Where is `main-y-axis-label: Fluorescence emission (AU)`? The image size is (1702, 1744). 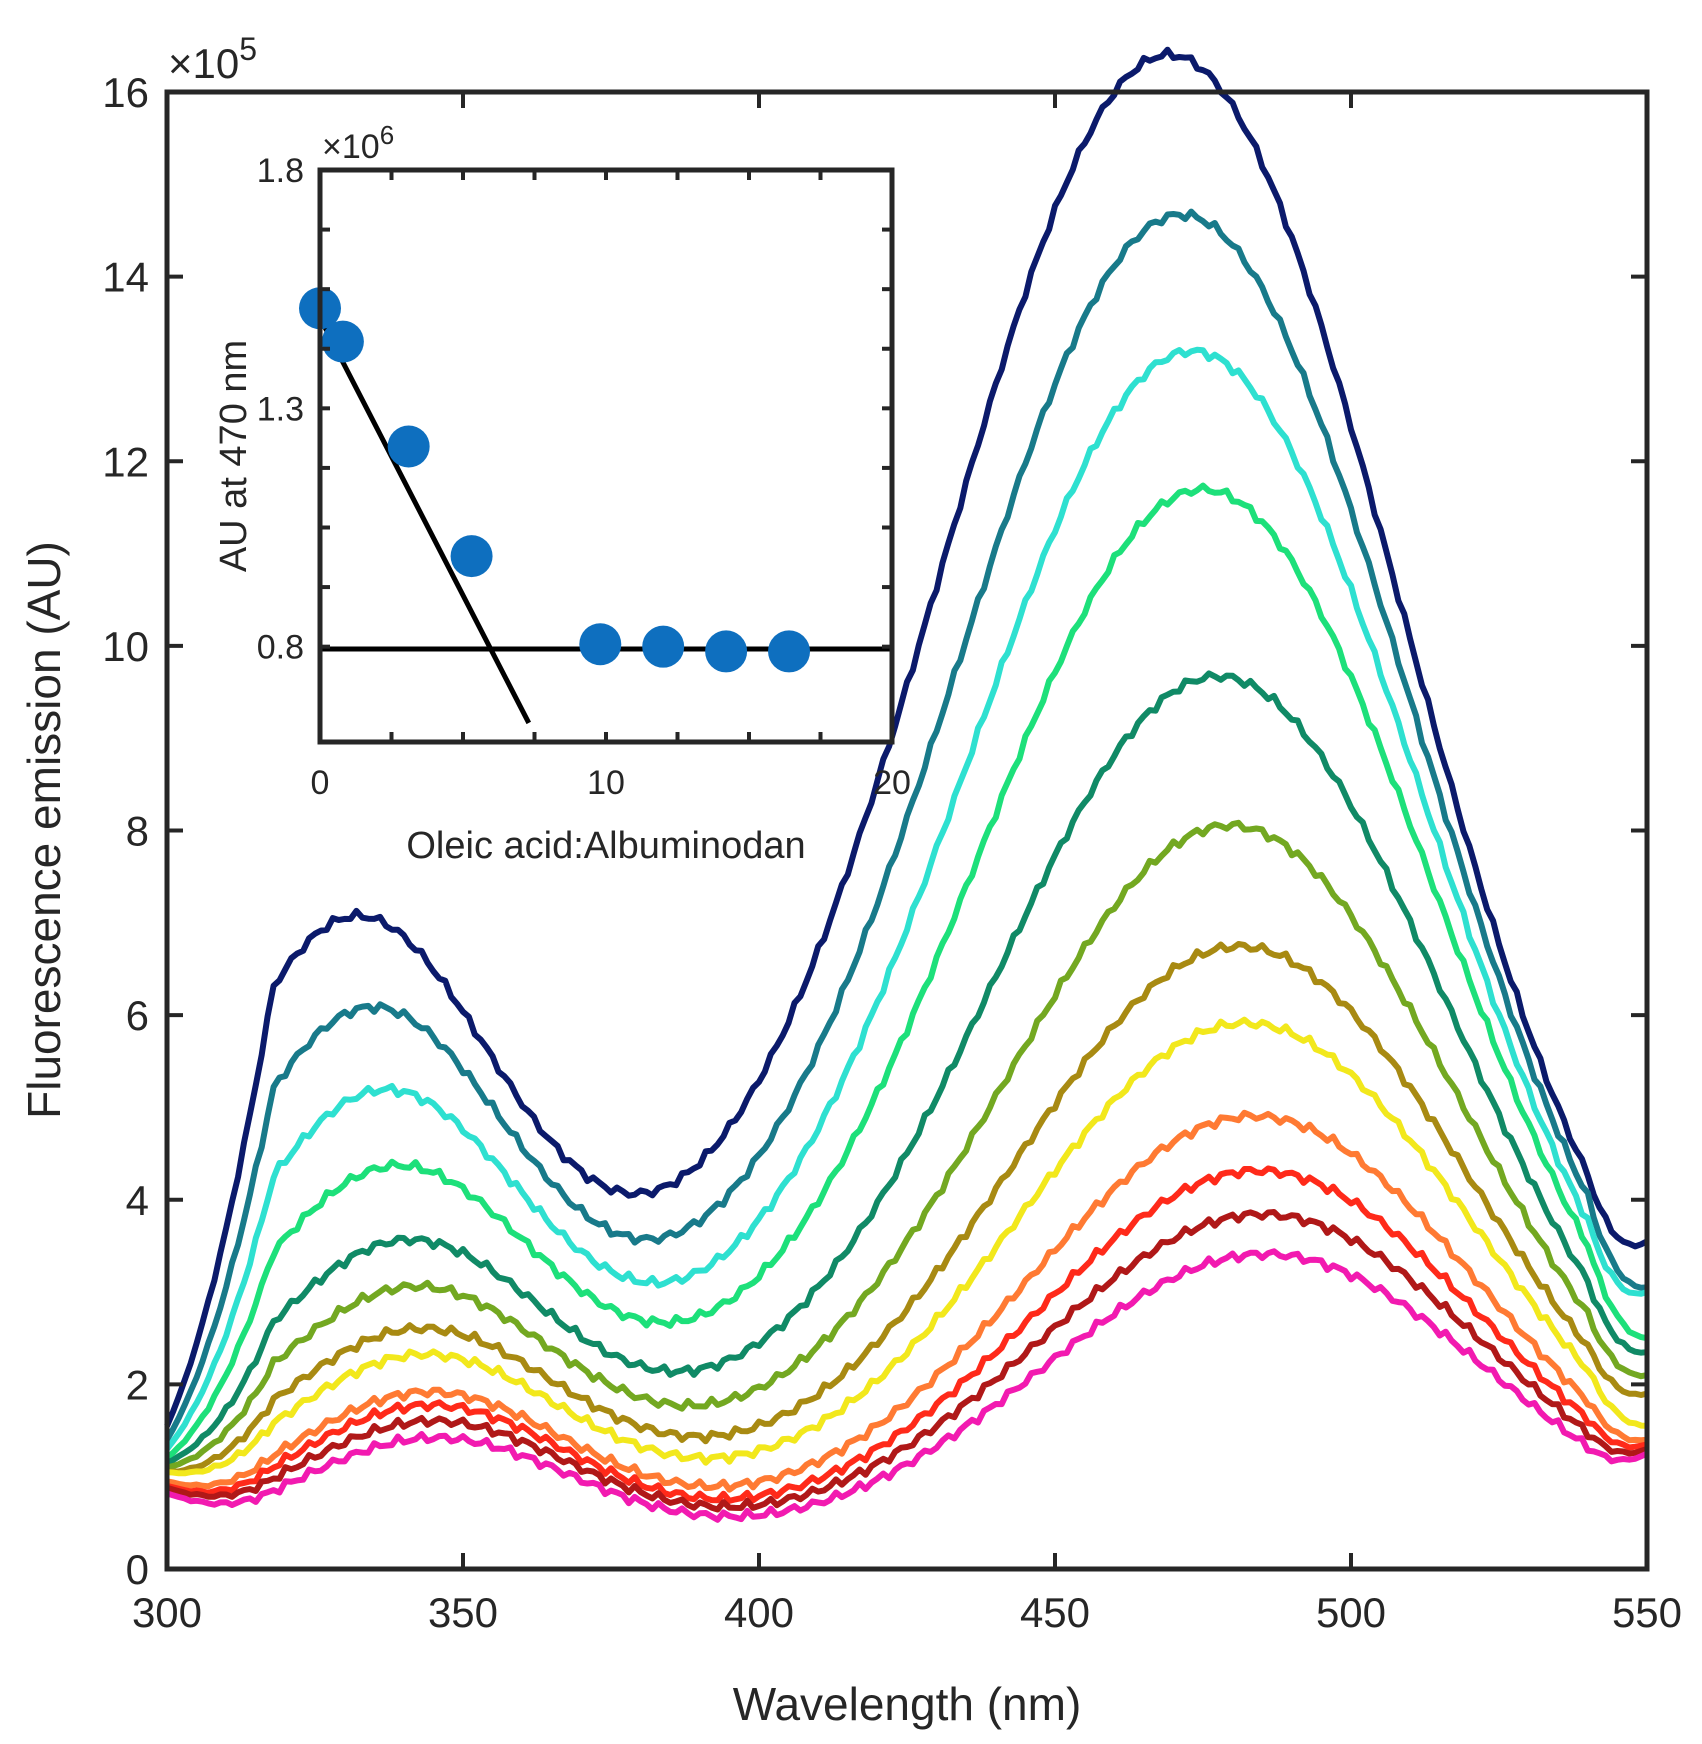
main-y-axis-label: Fluorescence emission (AU) is located at coordinates (44, 830).